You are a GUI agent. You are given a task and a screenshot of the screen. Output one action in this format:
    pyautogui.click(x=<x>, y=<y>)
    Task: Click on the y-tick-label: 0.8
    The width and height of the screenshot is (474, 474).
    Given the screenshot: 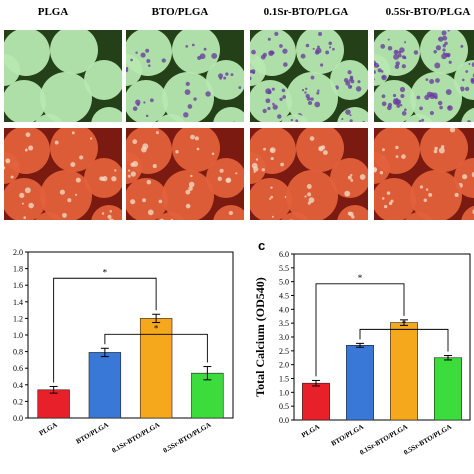 What is the action you would take?
    pyautogui.click(x=18, y=352)
    